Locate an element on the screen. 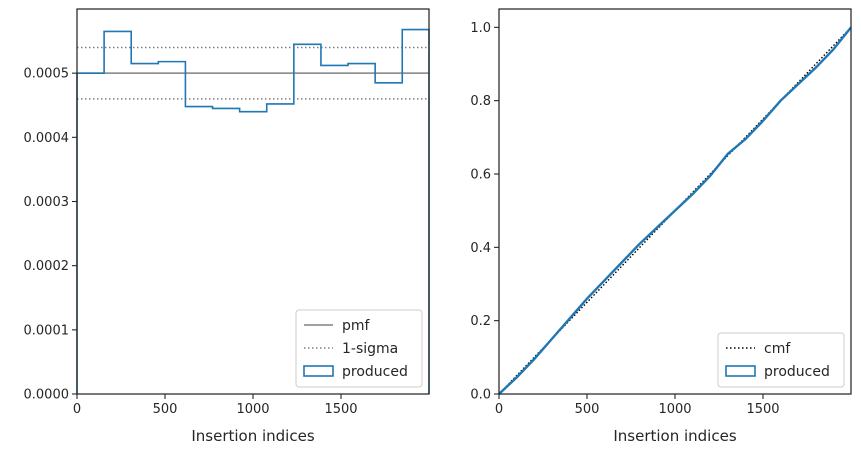  y-tick-label: 0.4 is located at coordinates (480, 248).